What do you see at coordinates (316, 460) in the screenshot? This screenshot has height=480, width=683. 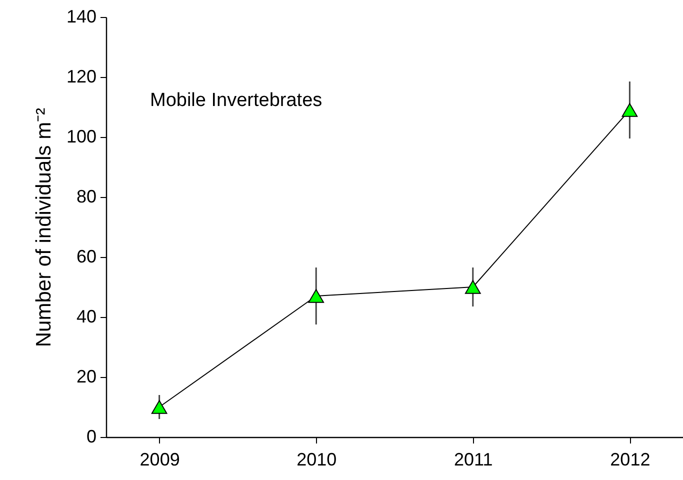 I see `x-tick-label: 2010` at bounding box center [316, 460].